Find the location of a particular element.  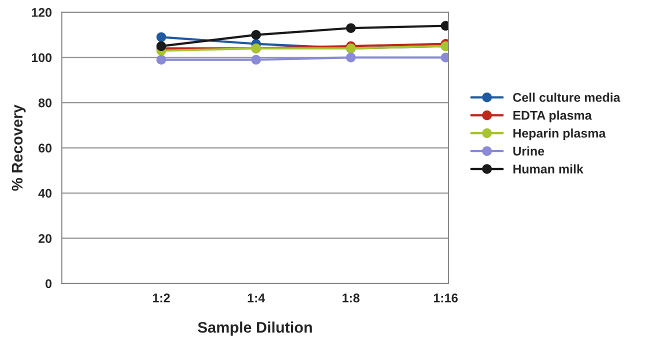

x-tick-label: 1:8 is located at coordinates (351, 298).